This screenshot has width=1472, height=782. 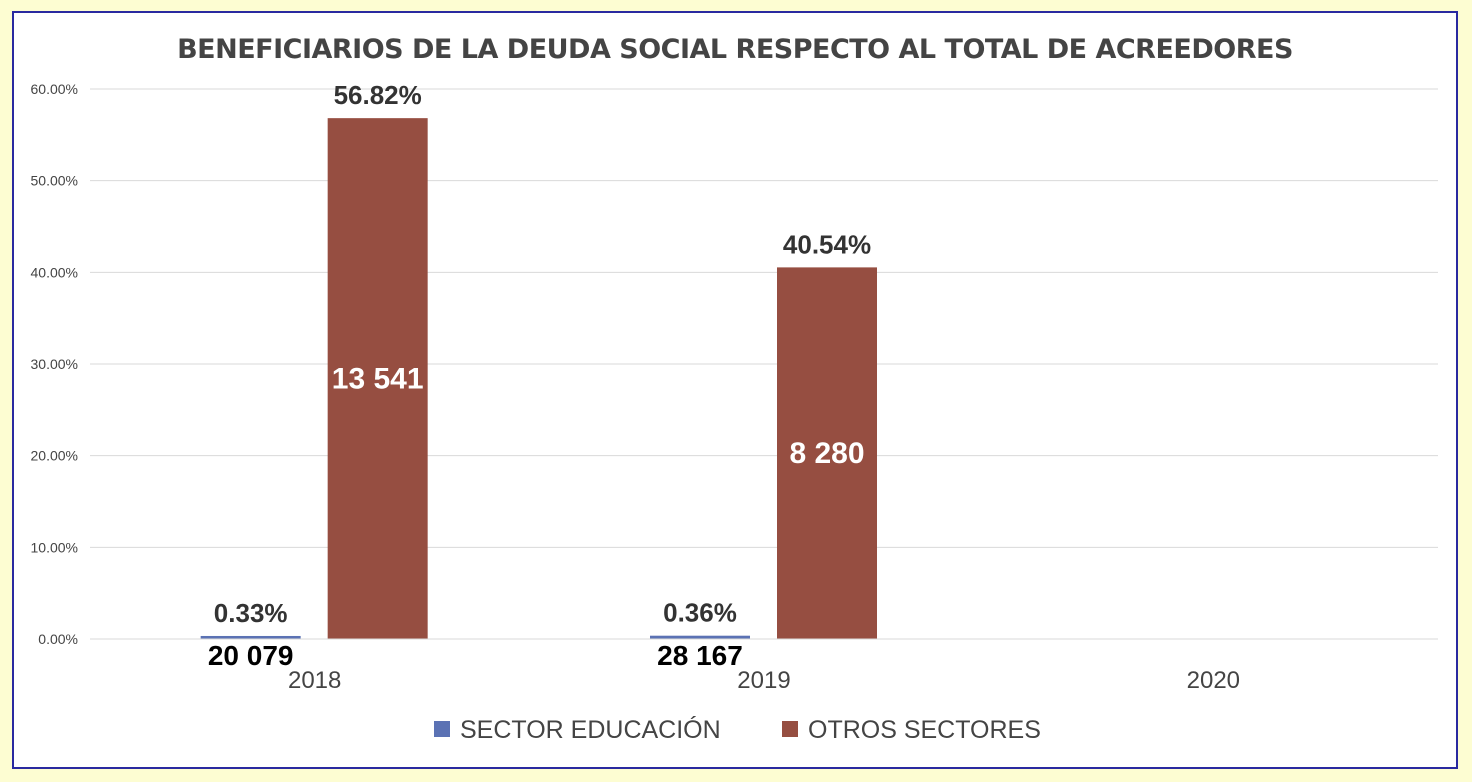 What do you see at coordinates (58, 639) in the screenshot?
I see `y-tick-label: 0.00%` at bounding box center [58, 639].